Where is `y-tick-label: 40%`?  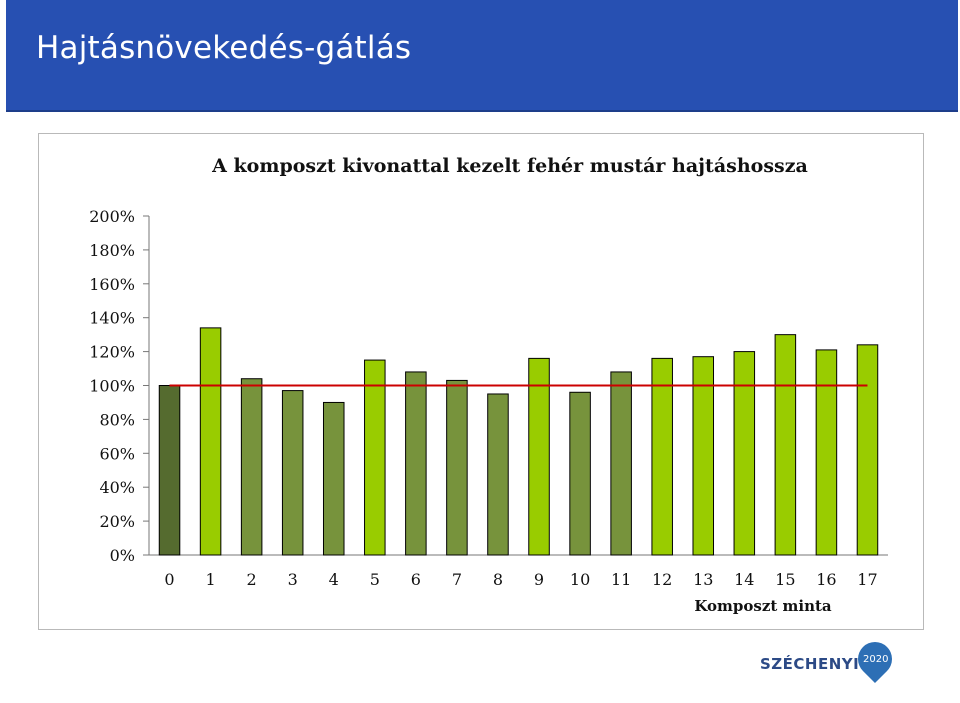
y-tick-label: 40% is located at coordinates (117, 487).